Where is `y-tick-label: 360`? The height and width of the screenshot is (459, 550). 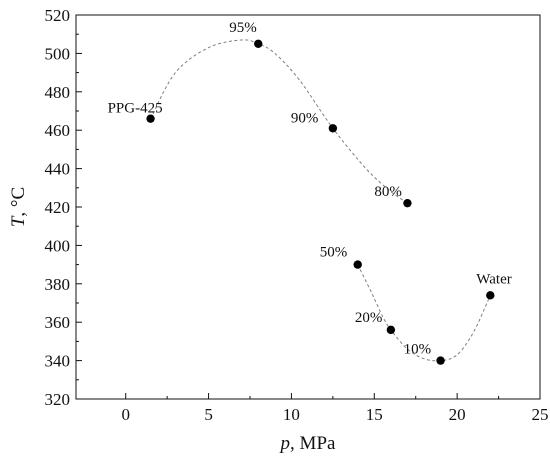 y-tick-label: 360 is located at coordinates (58, 322).